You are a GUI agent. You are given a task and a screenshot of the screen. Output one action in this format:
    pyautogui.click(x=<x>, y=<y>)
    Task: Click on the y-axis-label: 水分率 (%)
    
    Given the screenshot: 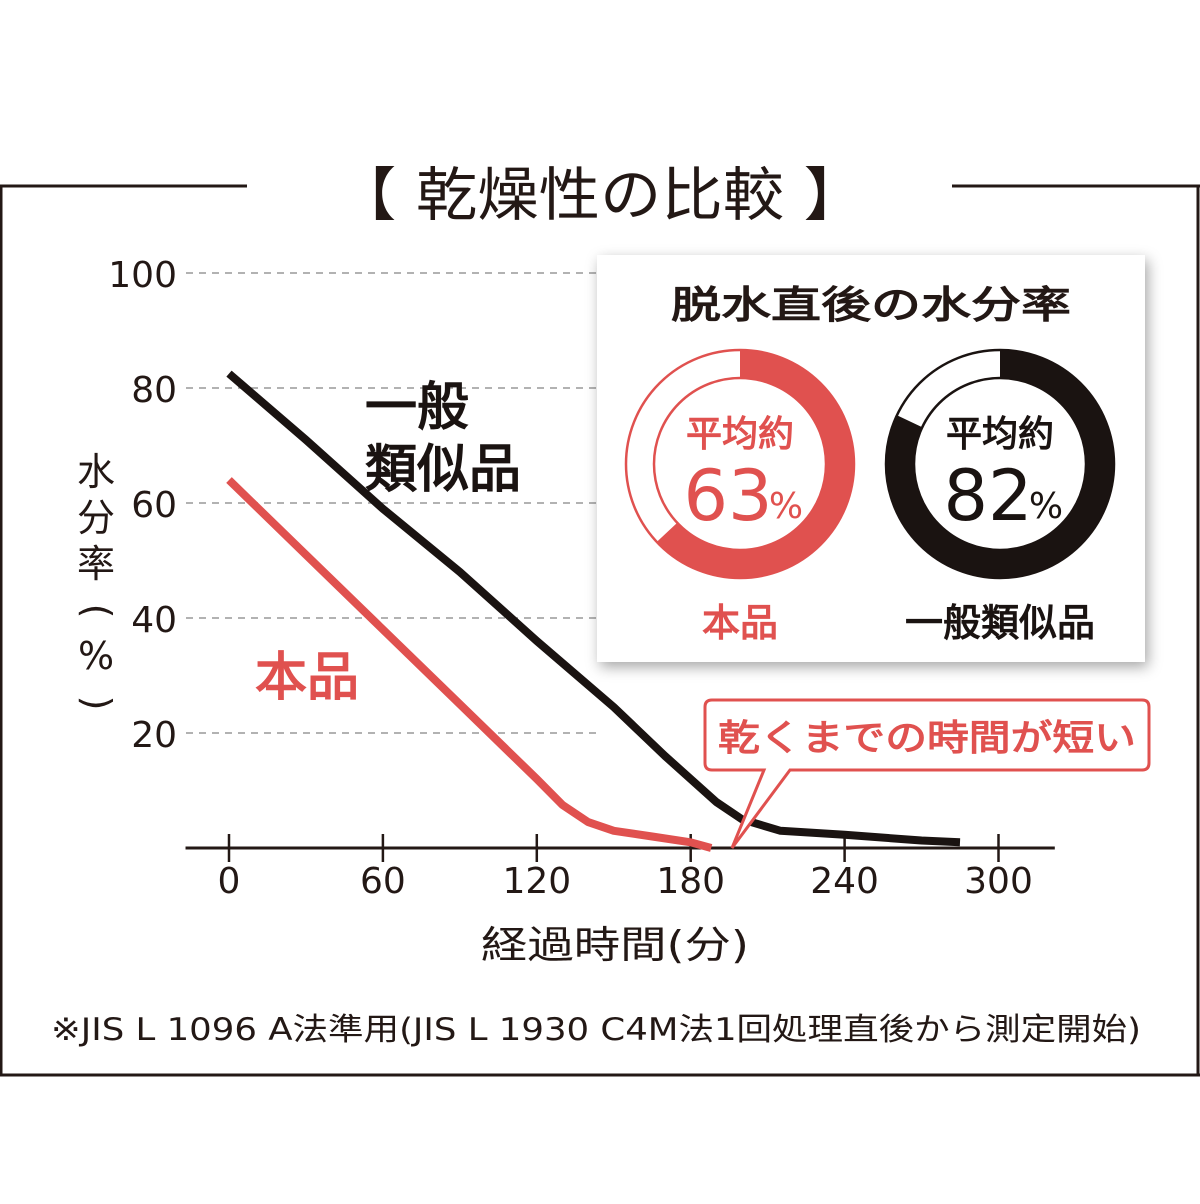 What is the action you would take?
    pyautogui.click(x=97, y=580)
    